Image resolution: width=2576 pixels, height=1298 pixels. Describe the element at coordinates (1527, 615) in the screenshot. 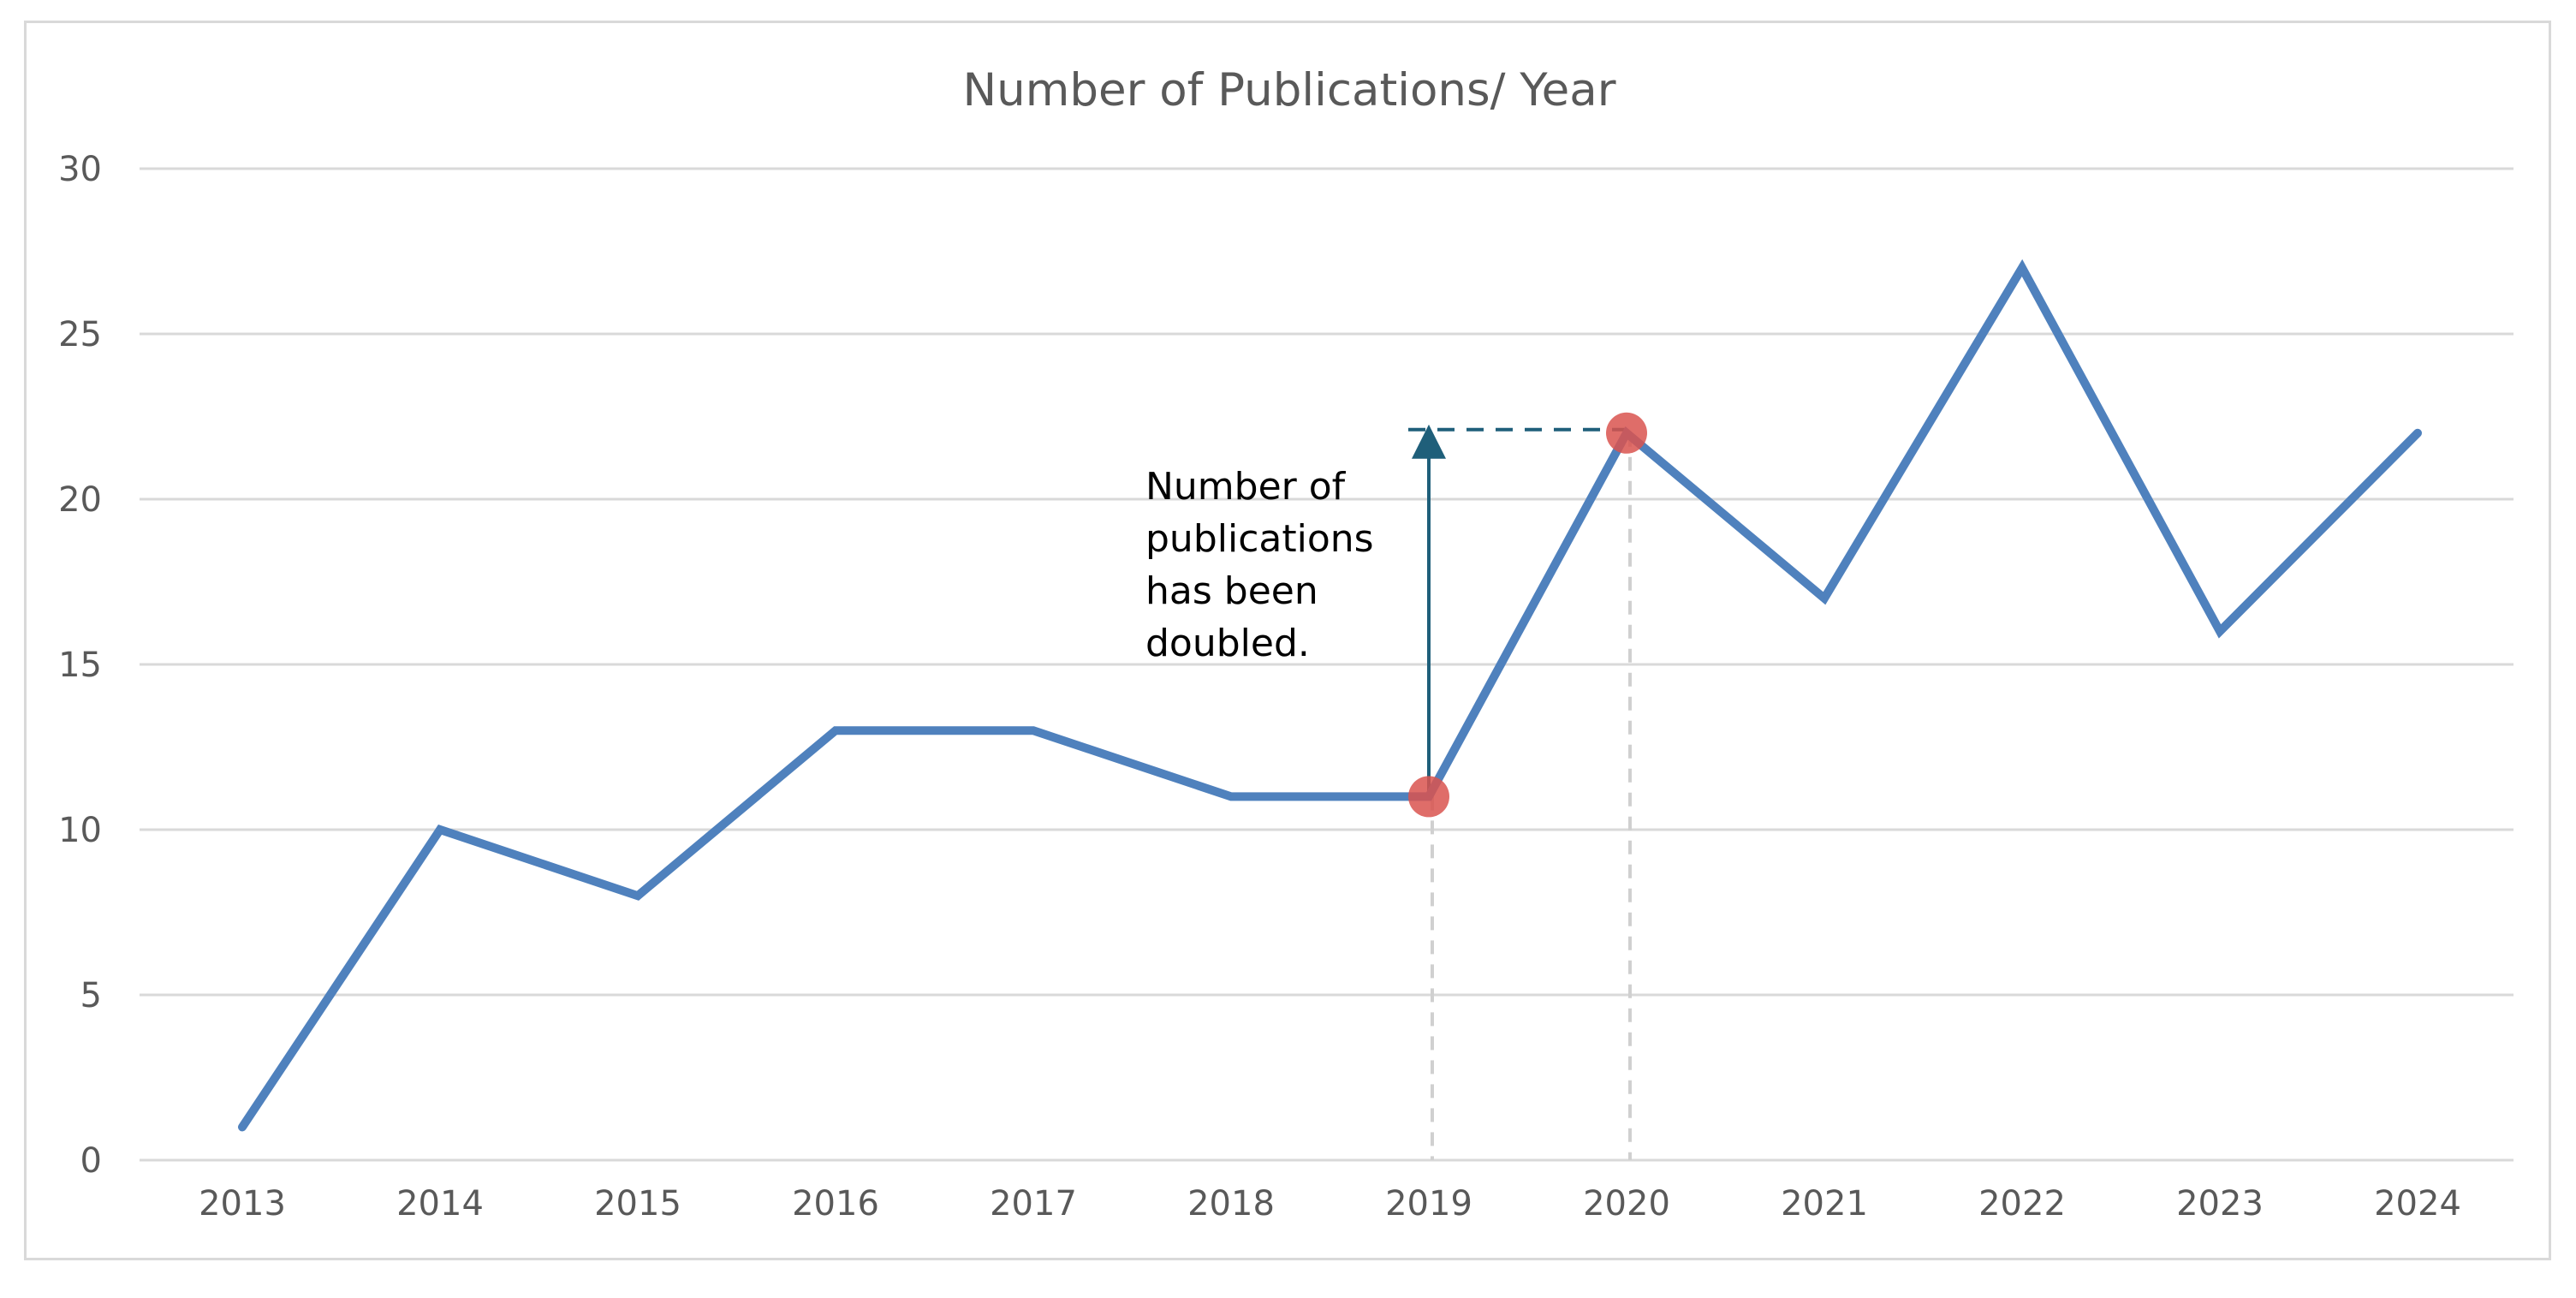

I see `highlighted-points` at that location.